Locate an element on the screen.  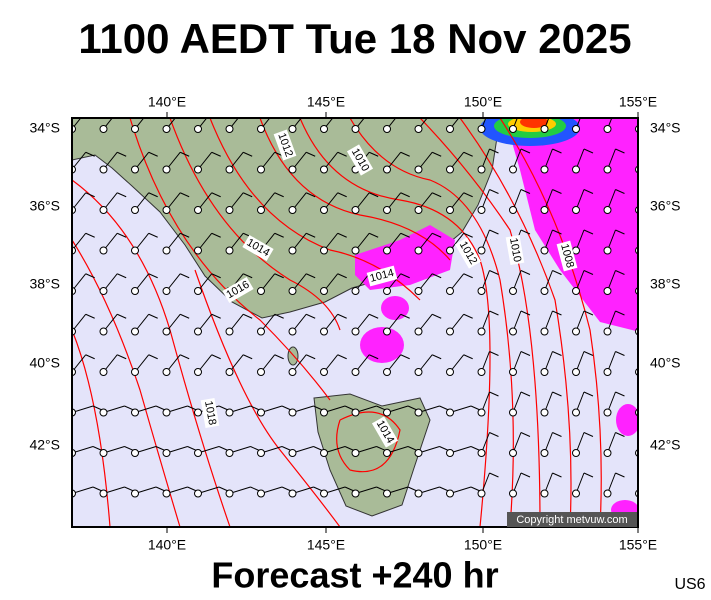
lat-label: 34°S is located at coordinates (44, 128).